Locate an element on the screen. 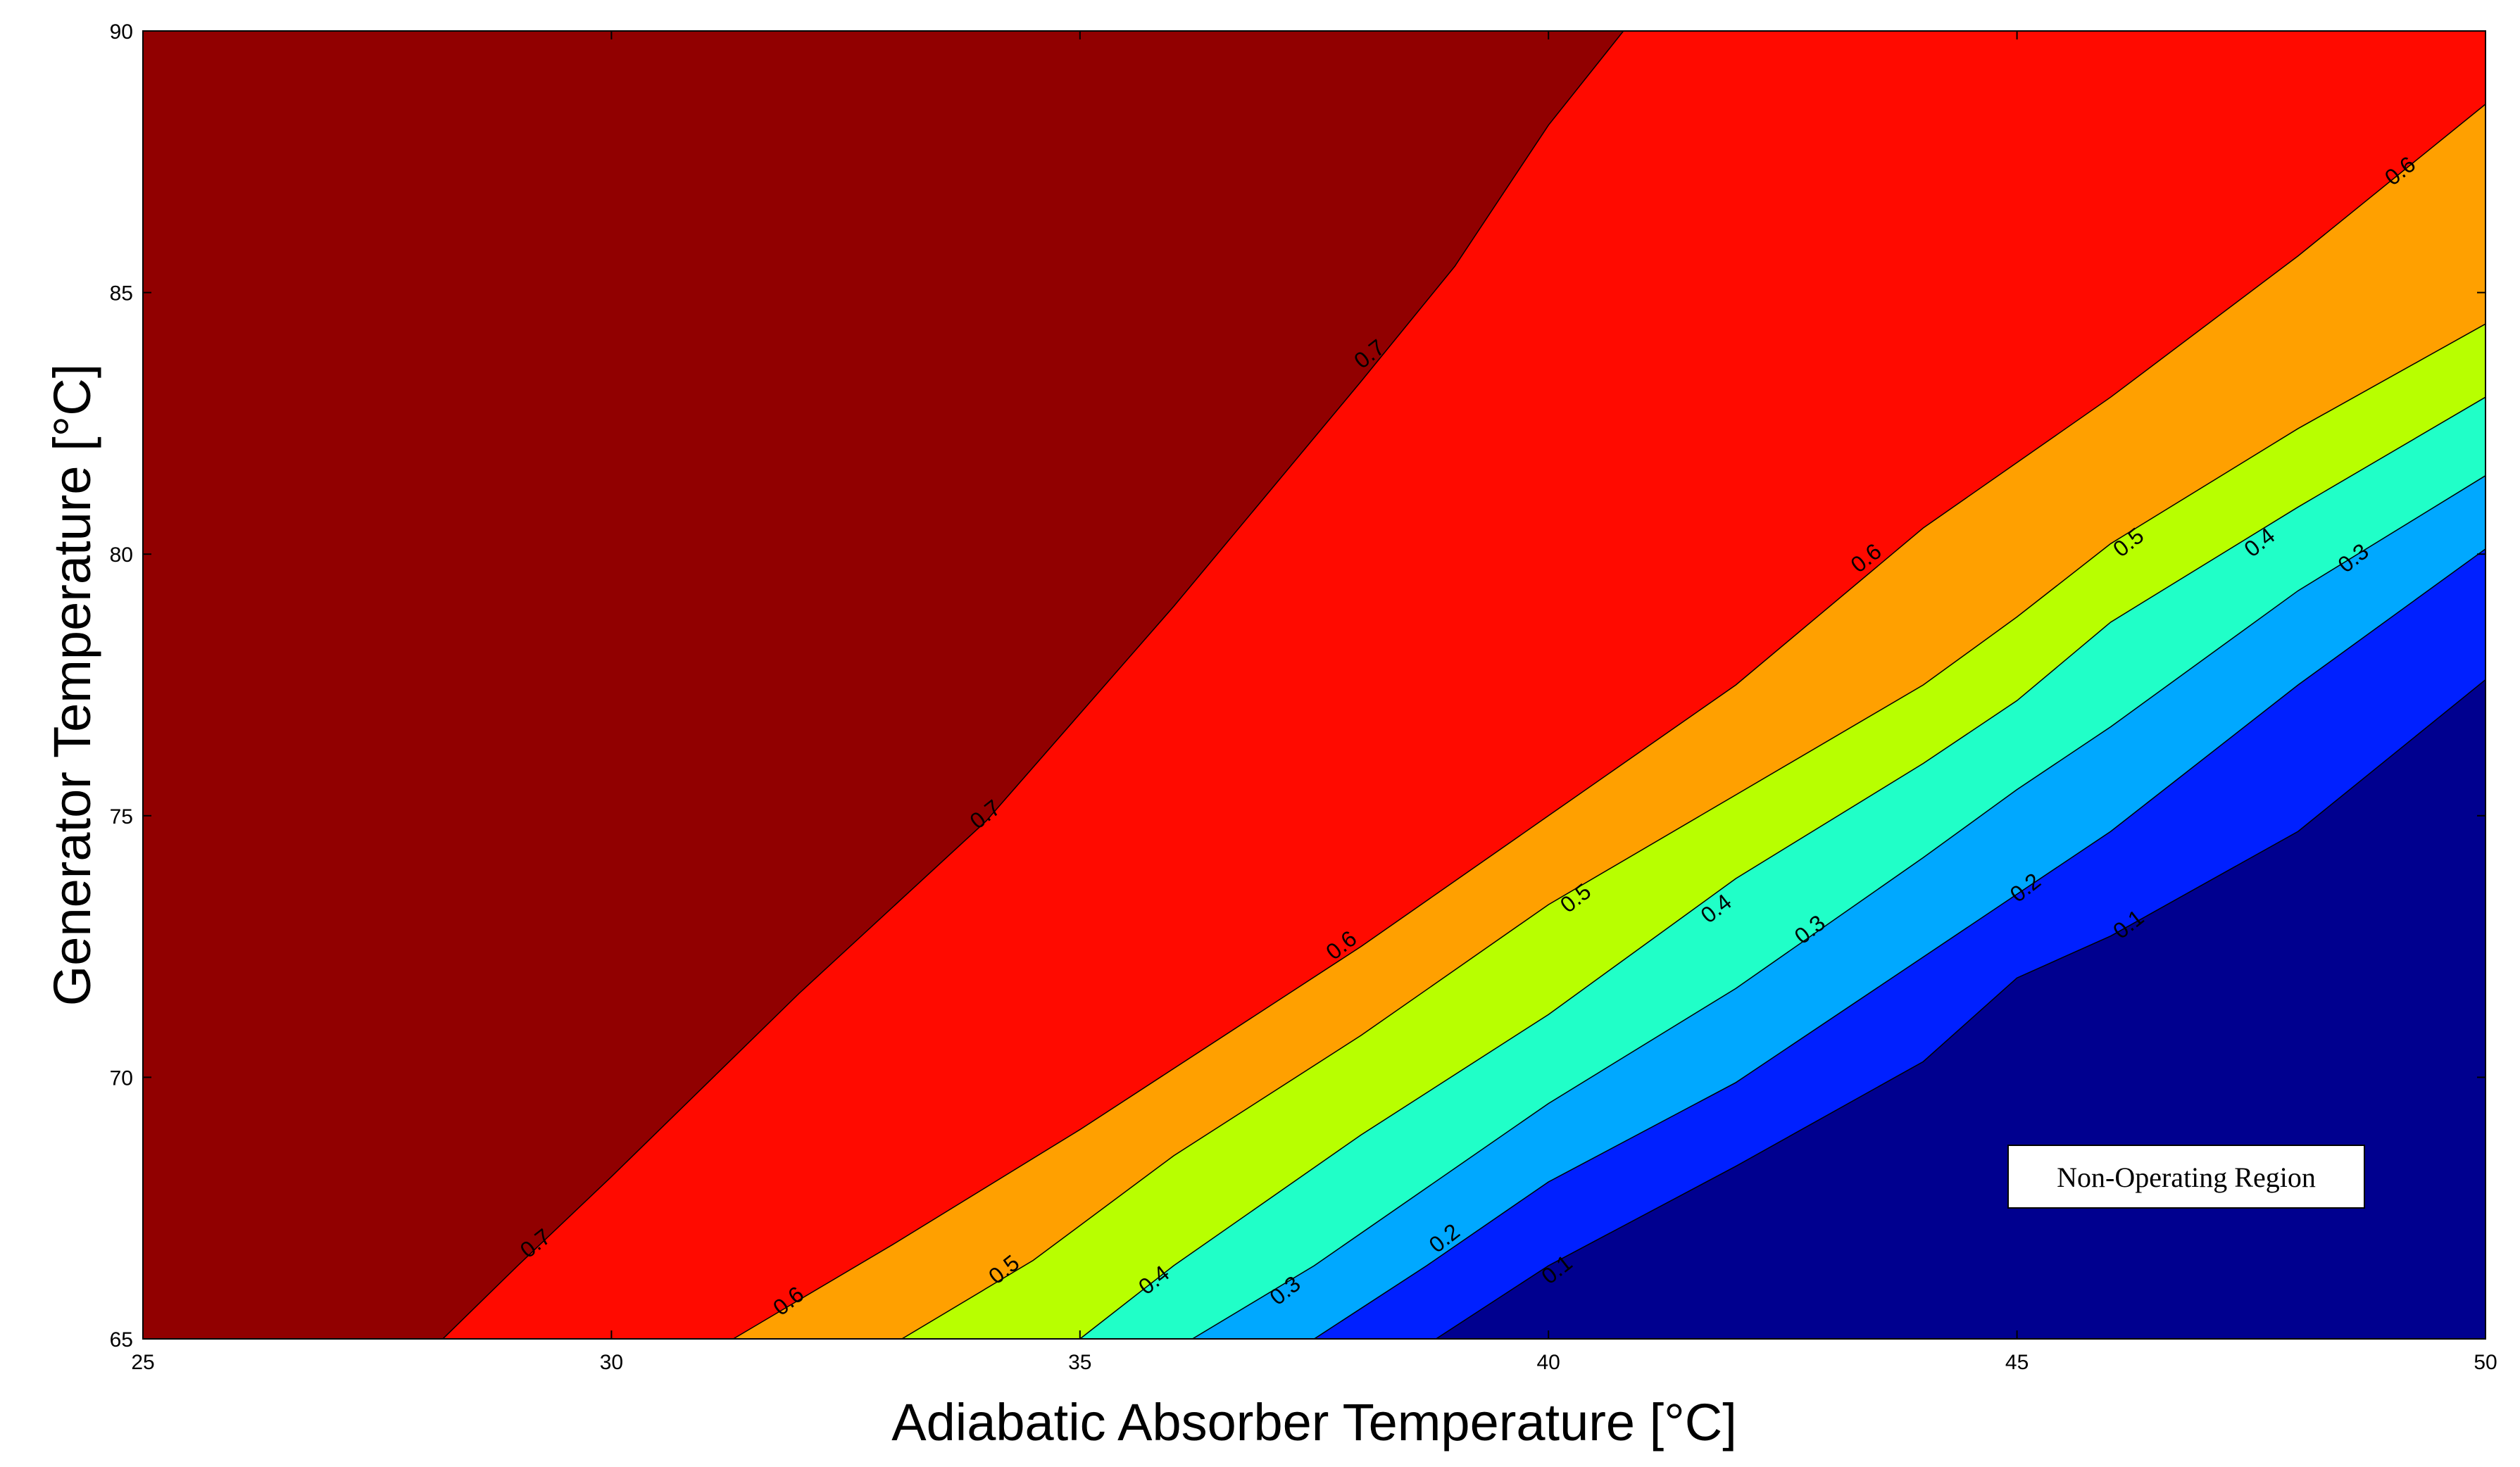  non-operating-region-annotation: Non-Operating Region is located at coordinates (2186, 1177).